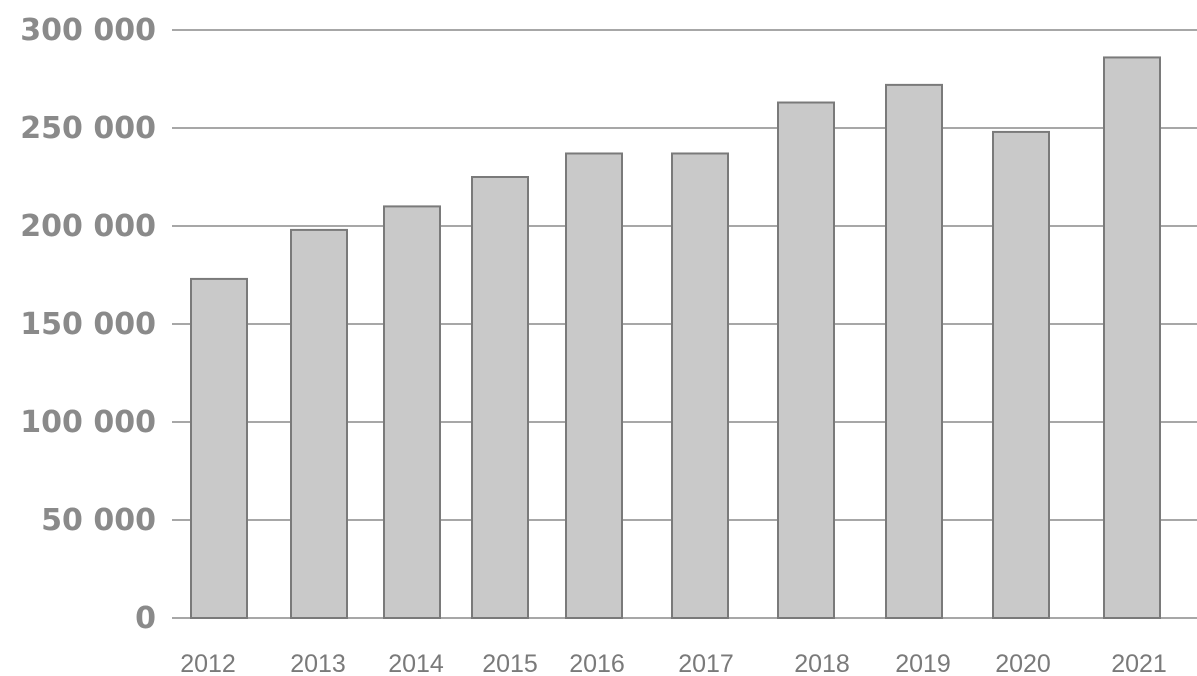 This screenshot has width=1197, height=676. Describe the element at coordinates (88, 422) in the screenshot. I see `y-tick-label: 100 000` at that location.